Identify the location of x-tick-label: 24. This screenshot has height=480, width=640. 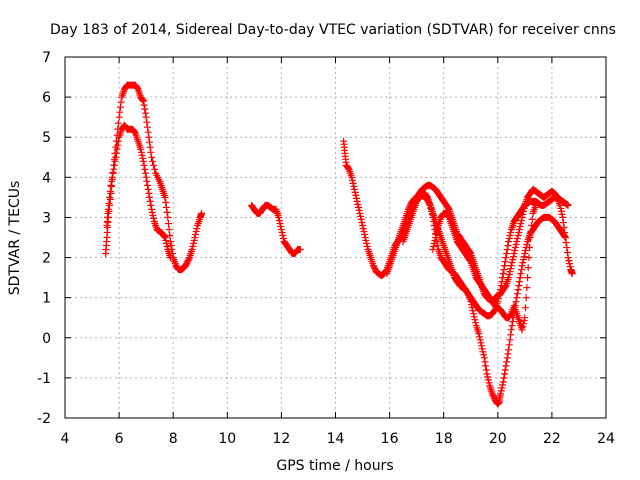
(606, 439).